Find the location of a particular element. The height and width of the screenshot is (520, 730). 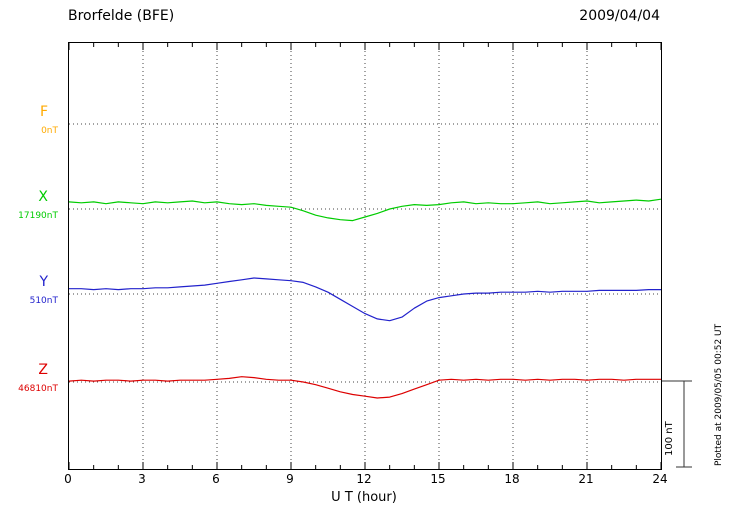

x-tick-label: 6 is located at coordinates (216, 479).